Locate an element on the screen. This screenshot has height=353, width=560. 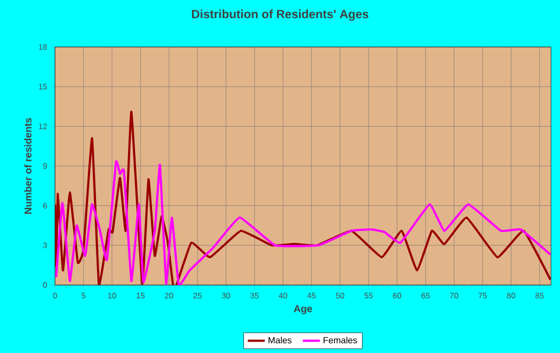
y-axis-title: Number of residents is located at coordinates (28, 166).